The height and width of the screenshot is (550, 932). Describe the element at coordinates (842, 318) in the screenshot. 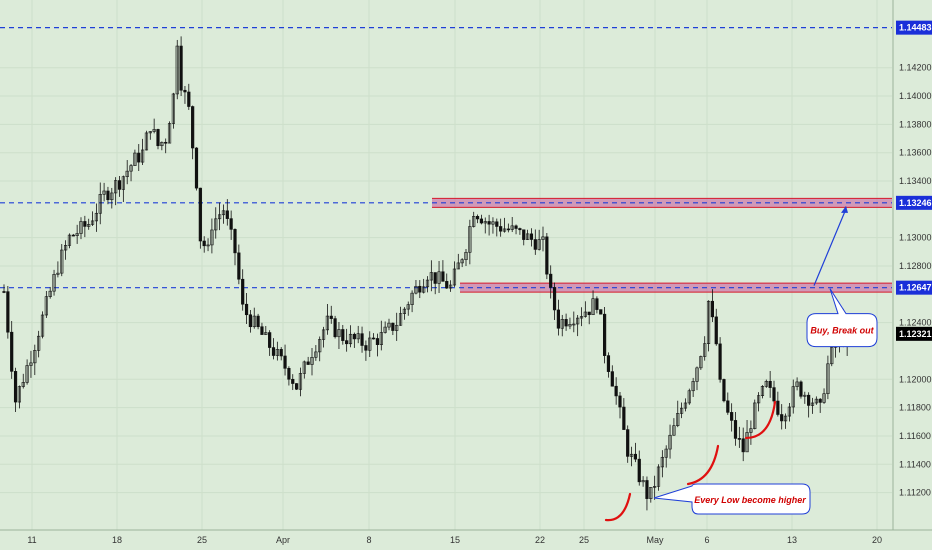

I see `callout-buy-box` at that location.